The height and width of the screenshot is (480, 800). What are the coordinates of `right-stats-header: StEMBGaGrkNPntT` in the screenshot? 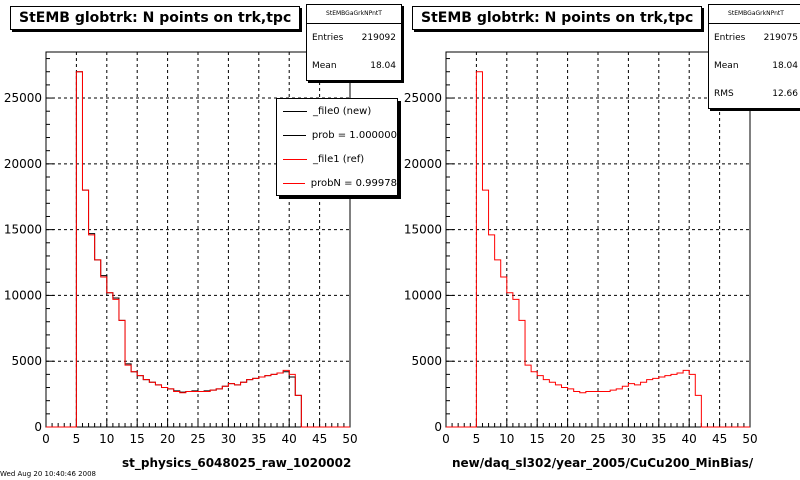 It's located at (754, 14).